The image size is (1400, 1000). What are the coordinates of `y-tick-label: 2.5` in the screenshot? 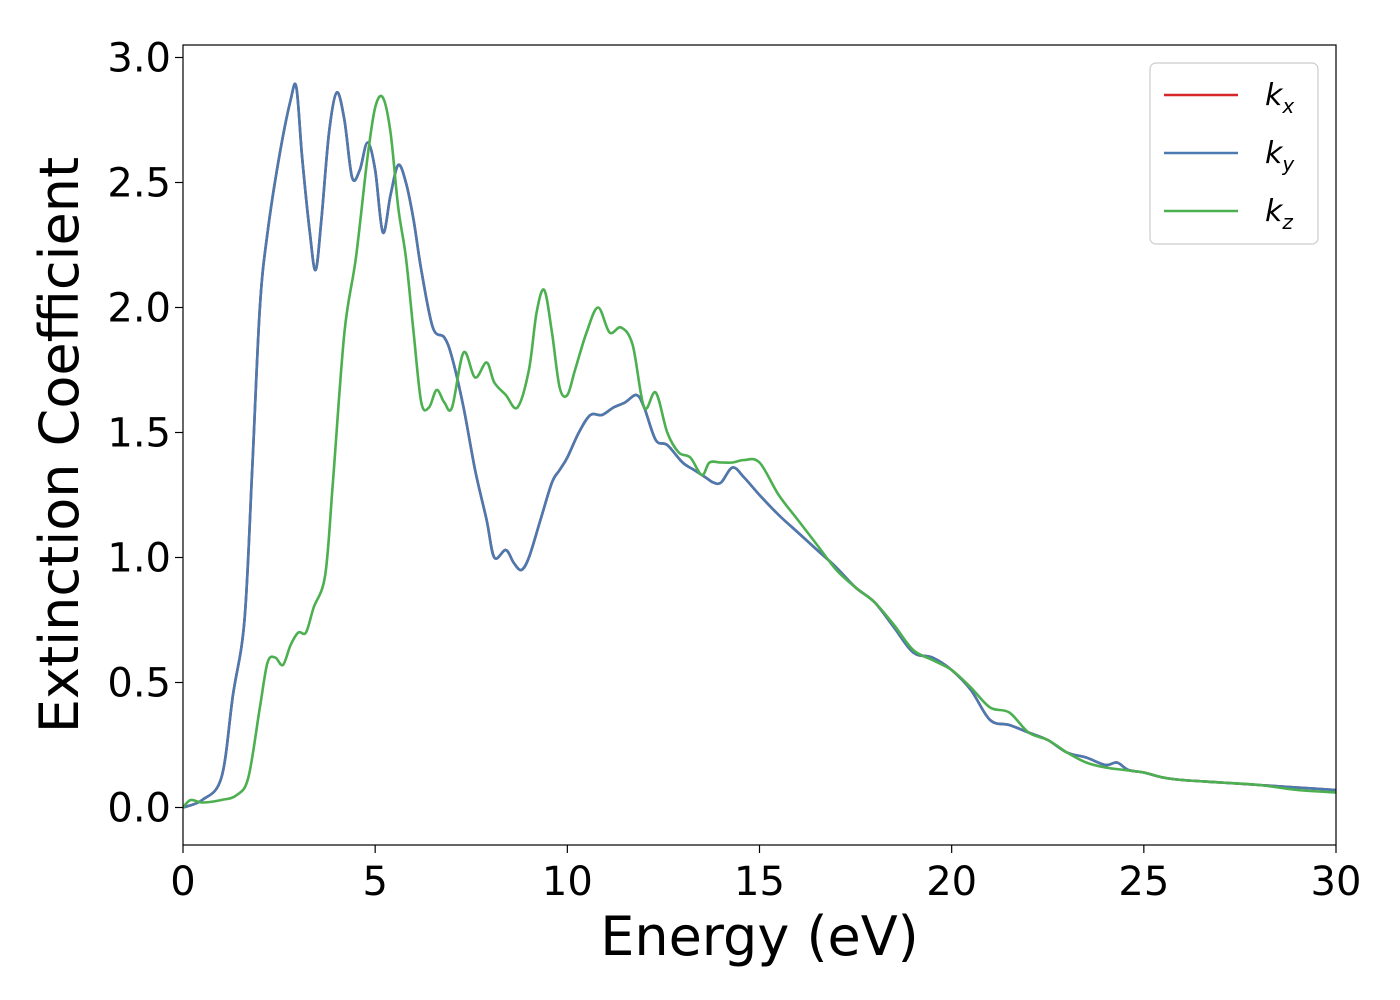 It's located at (139, 184).